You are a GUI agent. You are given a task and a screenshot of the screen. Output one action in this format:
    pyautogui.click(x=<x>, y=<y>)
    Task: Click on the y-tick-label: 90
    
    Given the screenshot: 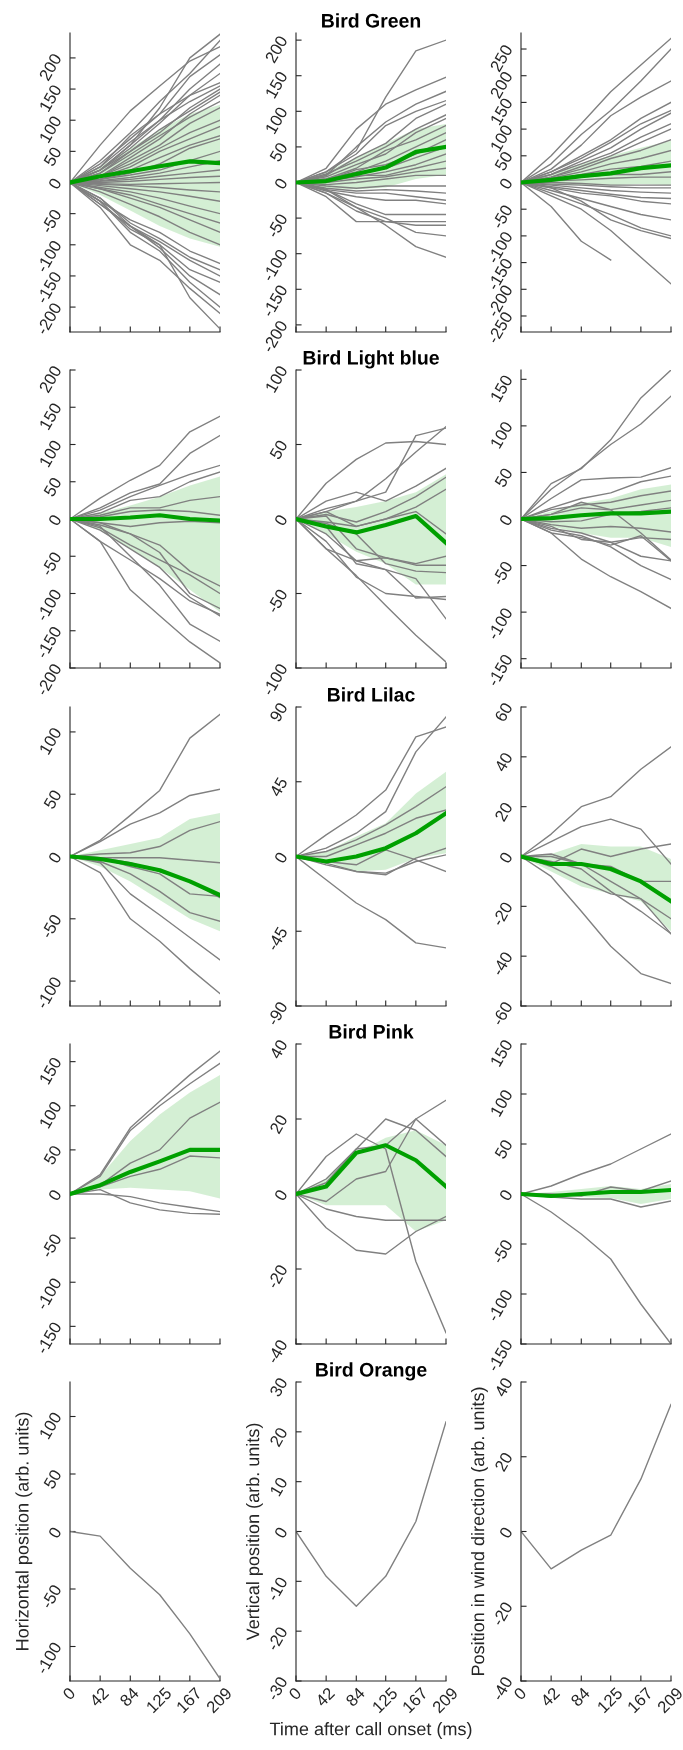 What is the action you would take?
    pyautogui.click(x=278, y=712)
    